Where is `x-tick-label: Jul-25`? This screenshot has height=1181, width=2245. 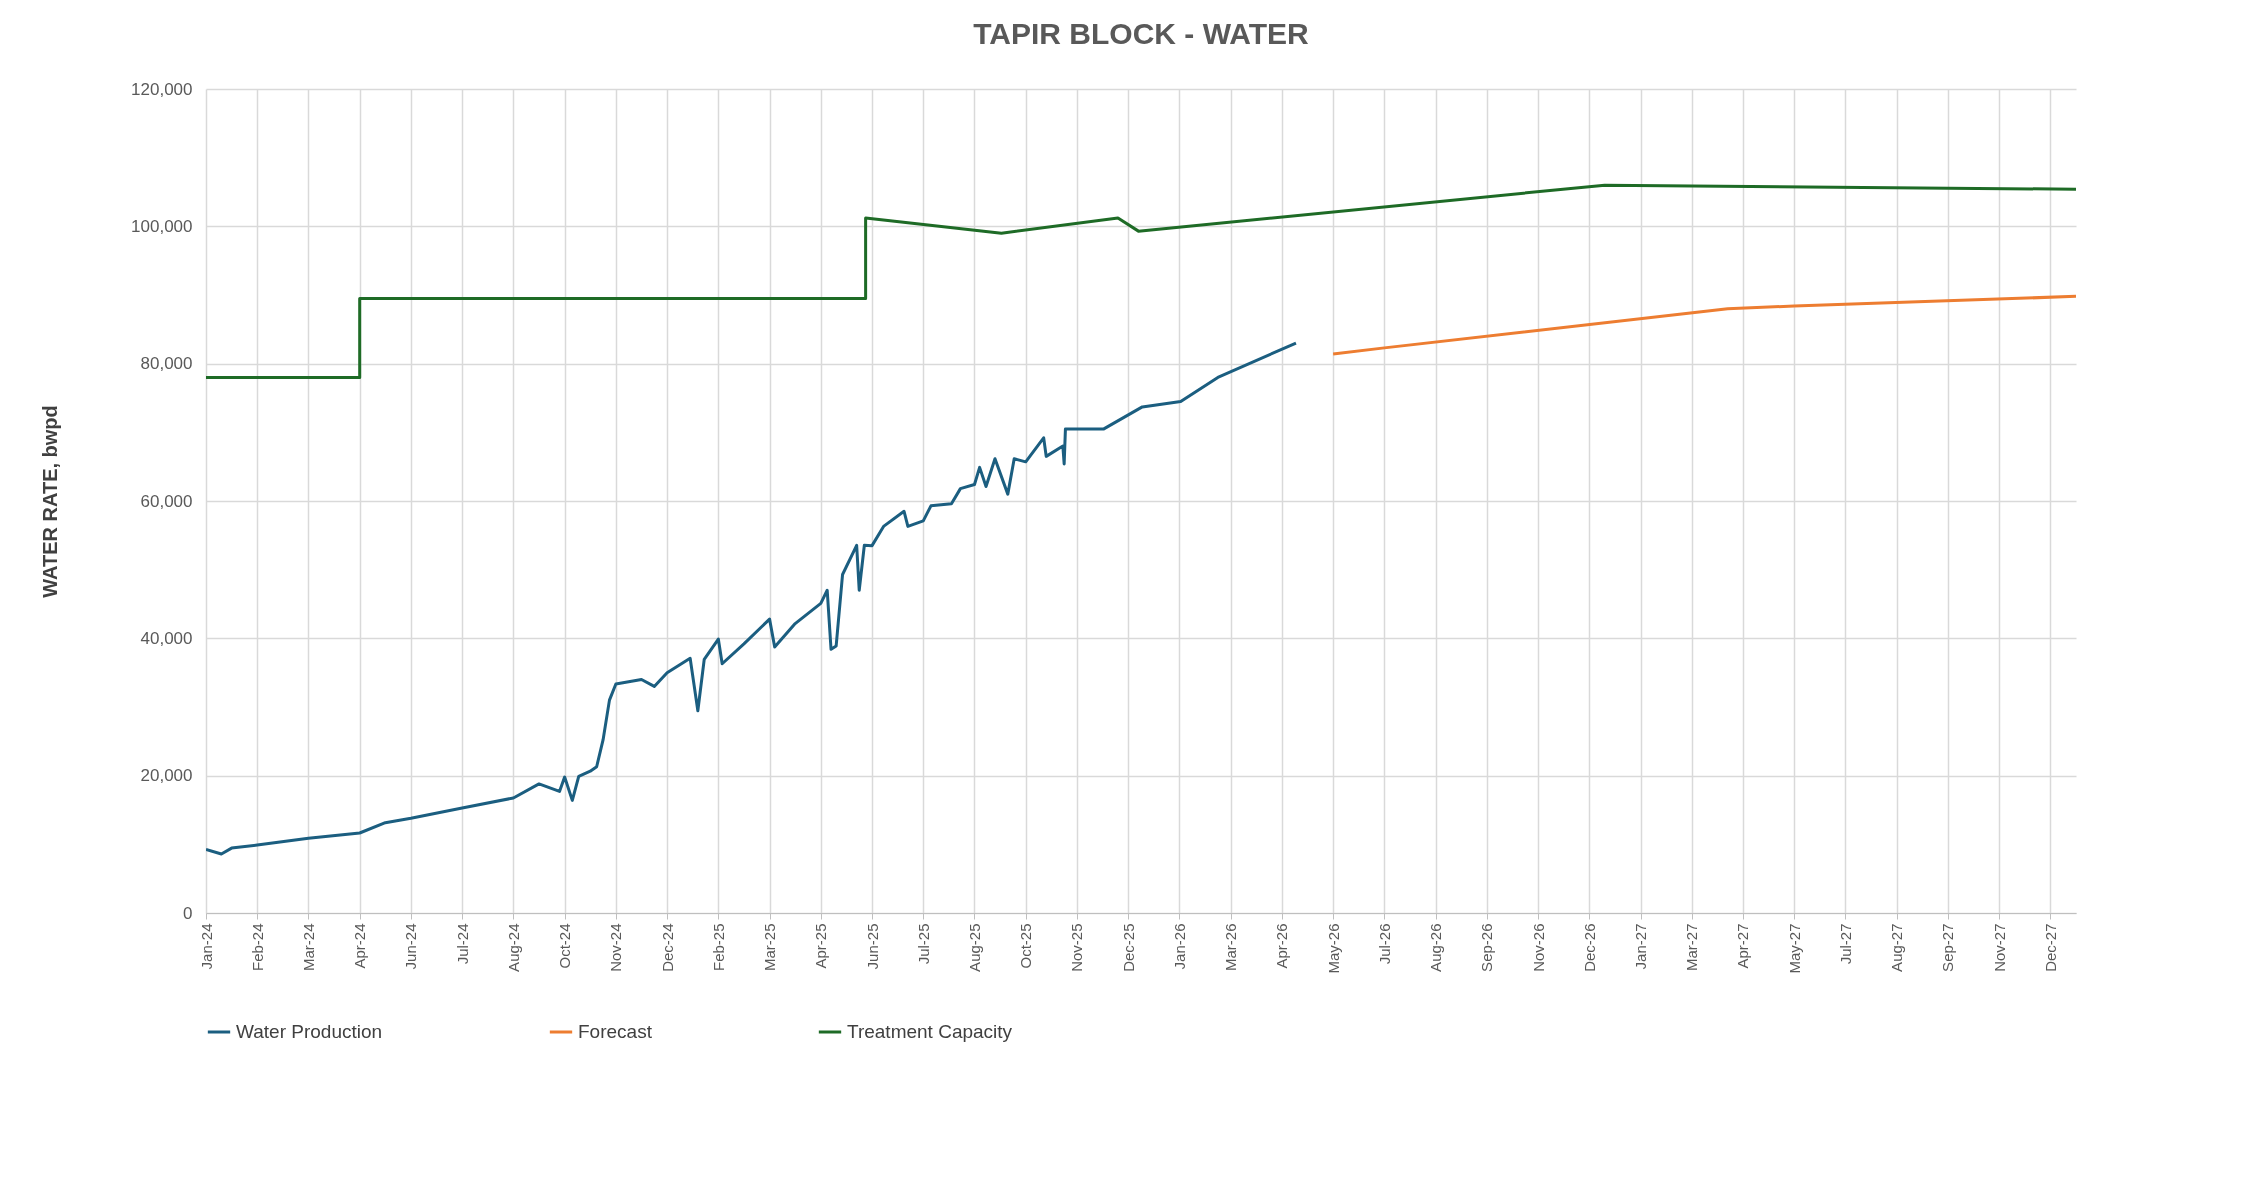
x-tick-label: Jul-25 is located at coordinates (923, 944).